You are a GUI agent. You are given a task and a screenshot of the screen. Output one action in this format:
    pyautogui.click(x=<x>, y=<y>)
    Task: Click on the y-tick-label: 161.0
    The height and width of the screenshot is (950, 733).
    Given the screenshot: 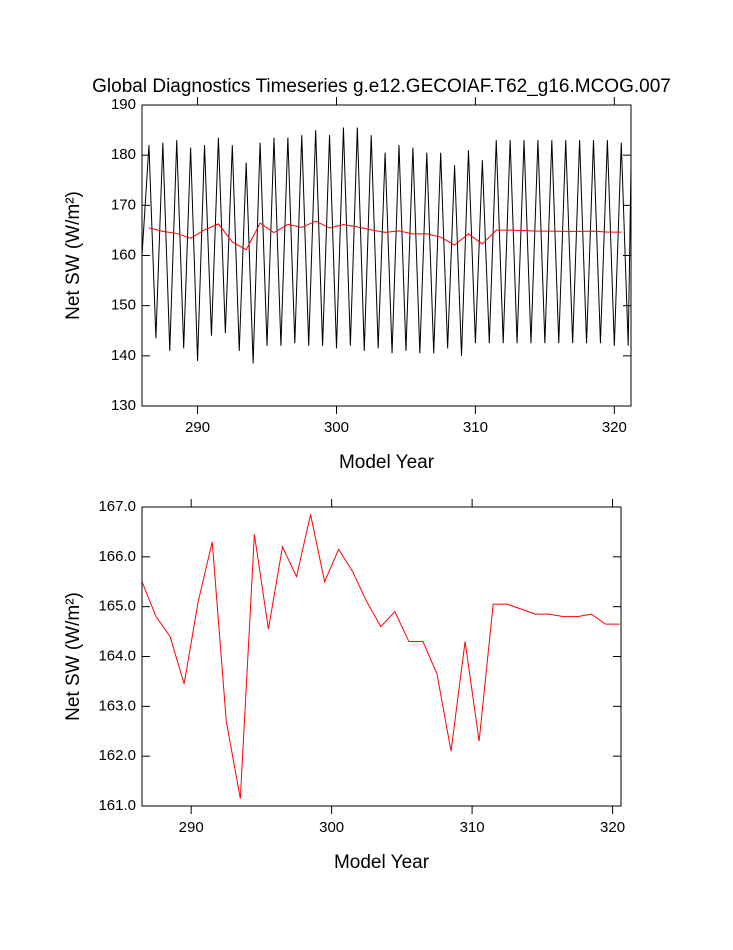 What is the action you would take?
    pyautogui.click(x=117, y=805)
    